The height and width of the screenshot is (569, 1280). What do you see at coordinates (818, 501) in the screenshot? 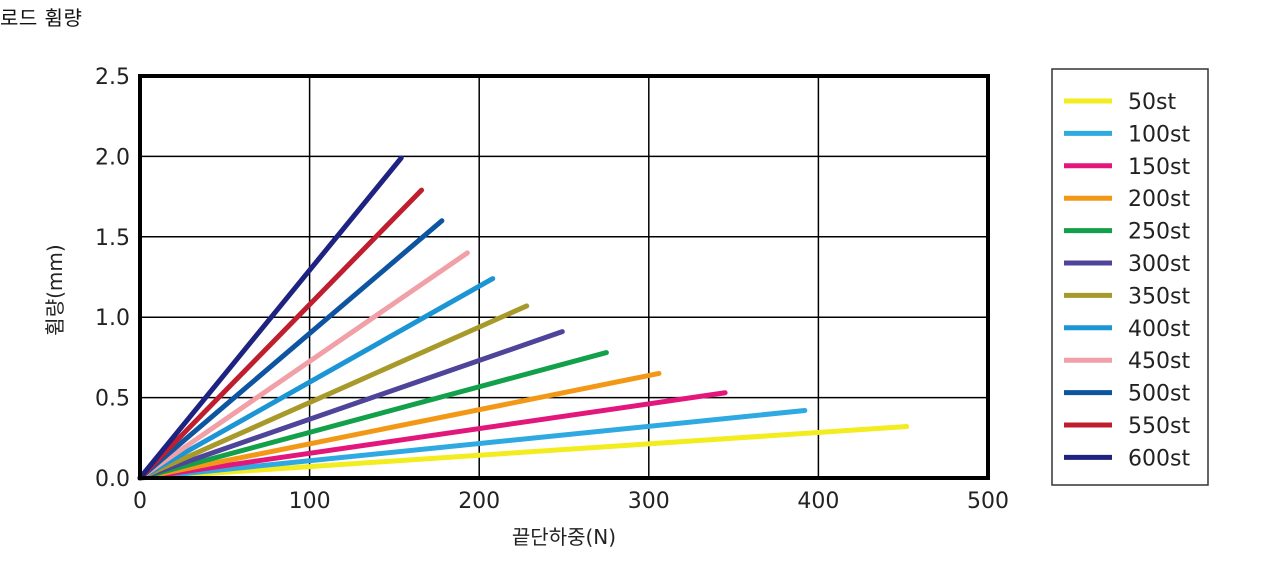
I see `x-tick-label: 400` at bounding box center [818, 501].